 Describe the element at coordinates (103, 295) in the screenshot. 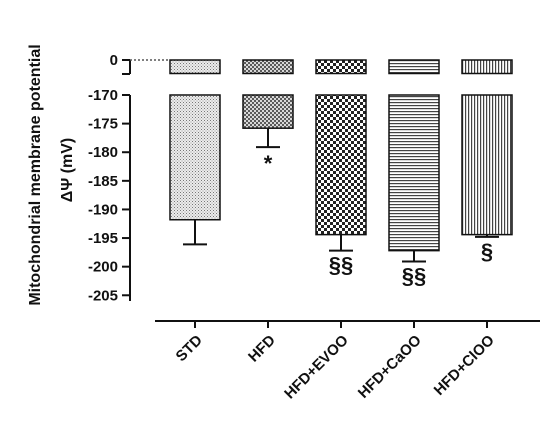

I see `y-tick-label: -205` at that location.